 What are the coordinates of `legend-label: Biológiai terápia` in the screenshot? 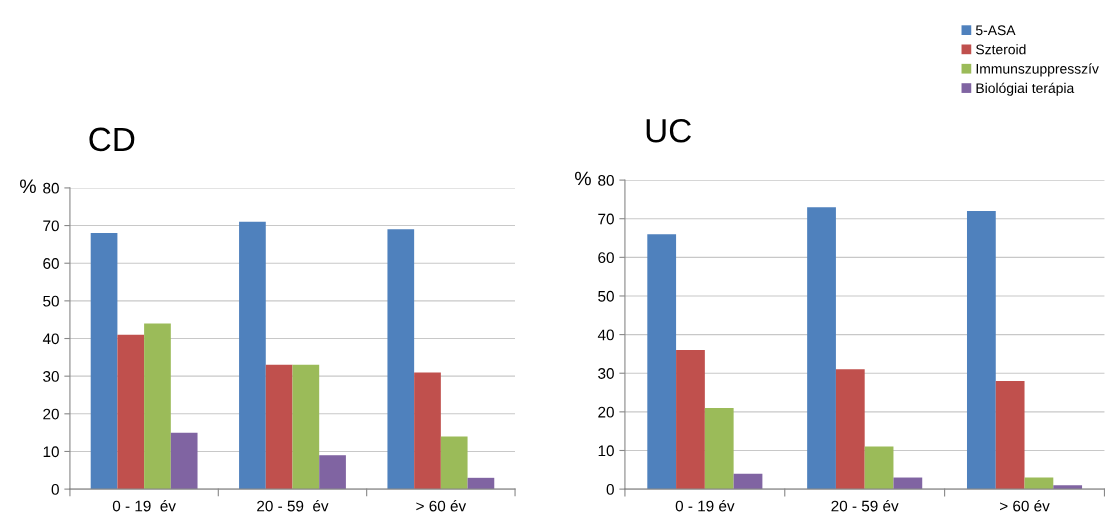 It's located at (1025, 89).